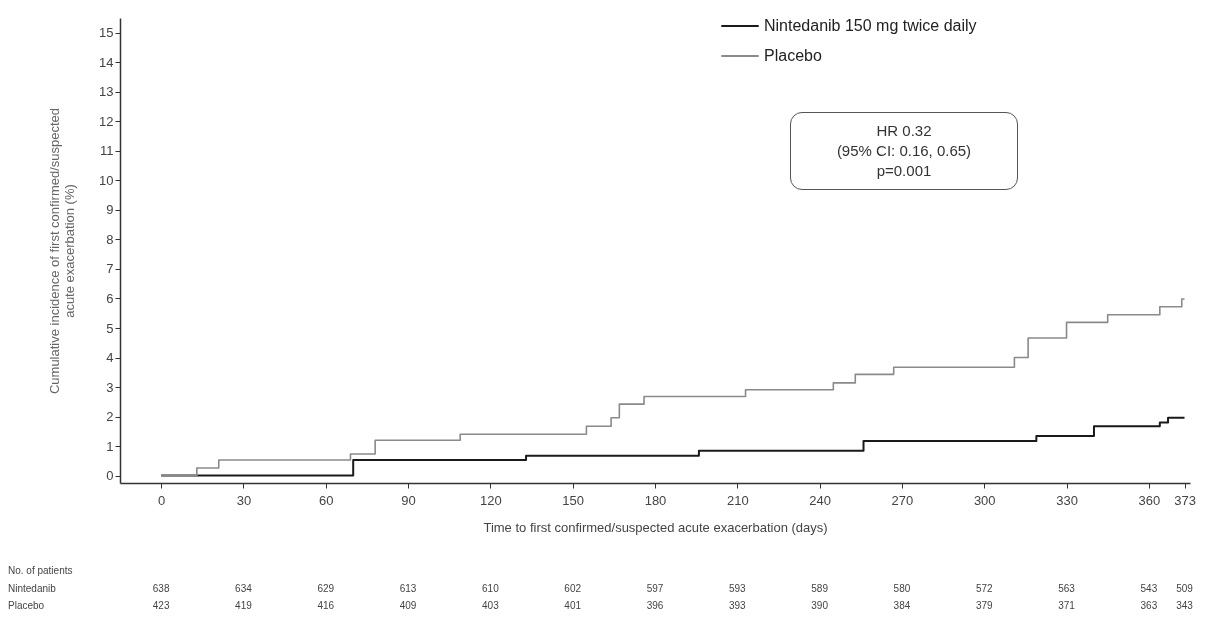 The image size is (1211, 640). I want to click on x-tick-label: 240, so click(820, 500).